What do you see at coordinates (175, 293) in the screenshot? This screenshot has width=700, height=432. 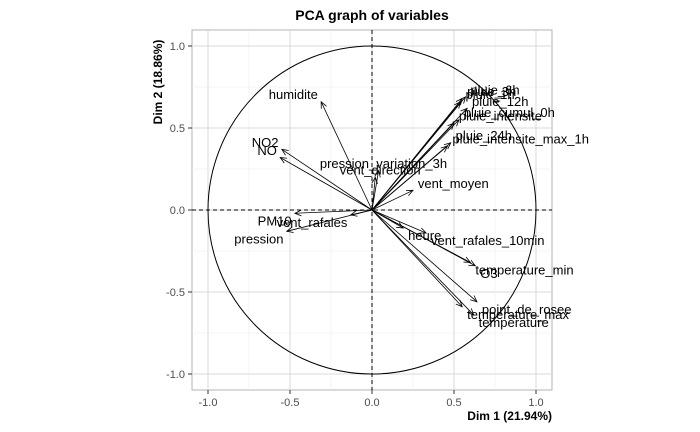 I see `y-tick-label: -0.5` at bounding box center [175, 293].